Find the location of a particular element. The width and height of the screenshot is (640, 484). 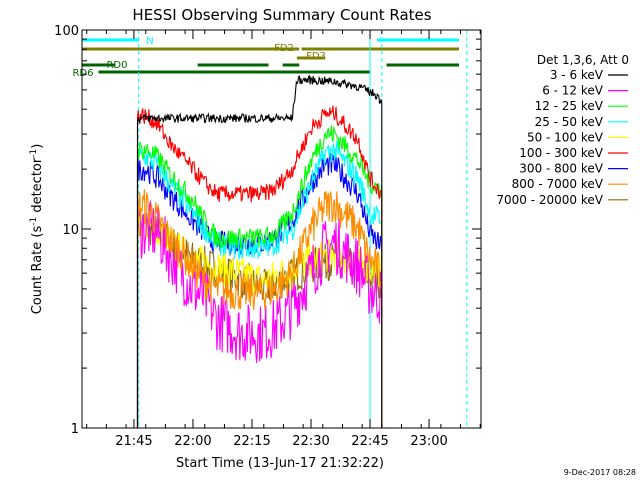

flag-label-fd3: FD3 is located at coordinates (316, 56).